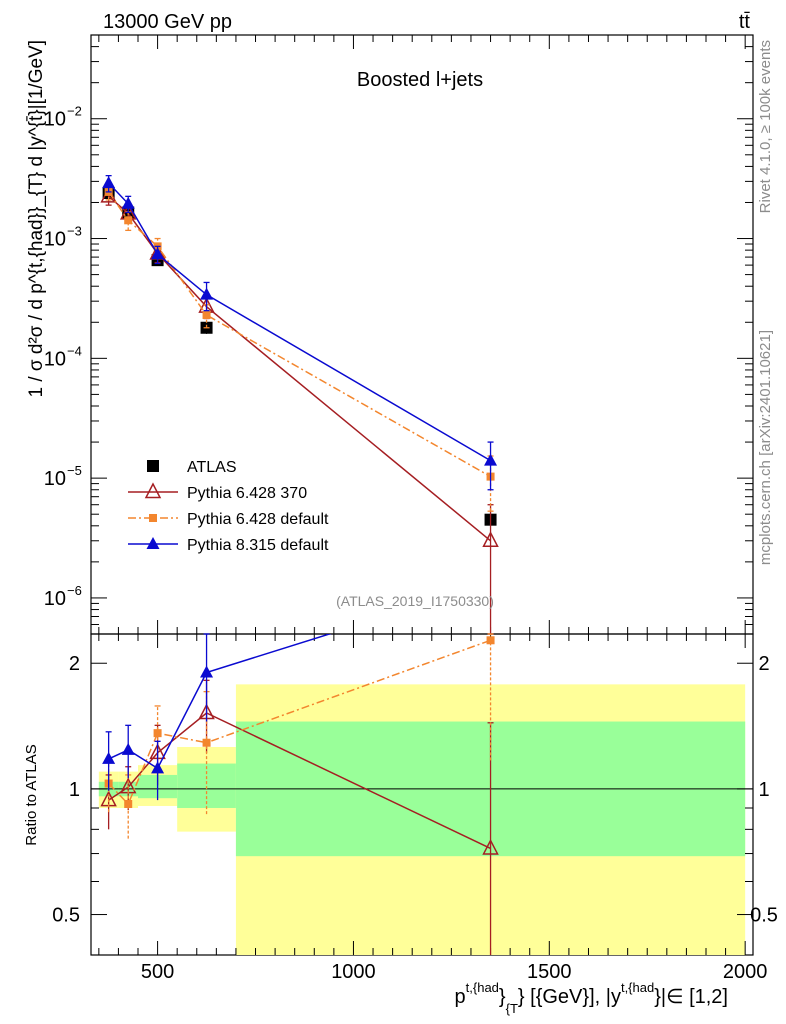  Describe the element at coordinates (31, 794) in the screenshot. I see `ratio-y-axis-label: Ratio to ATLAS` at that location.